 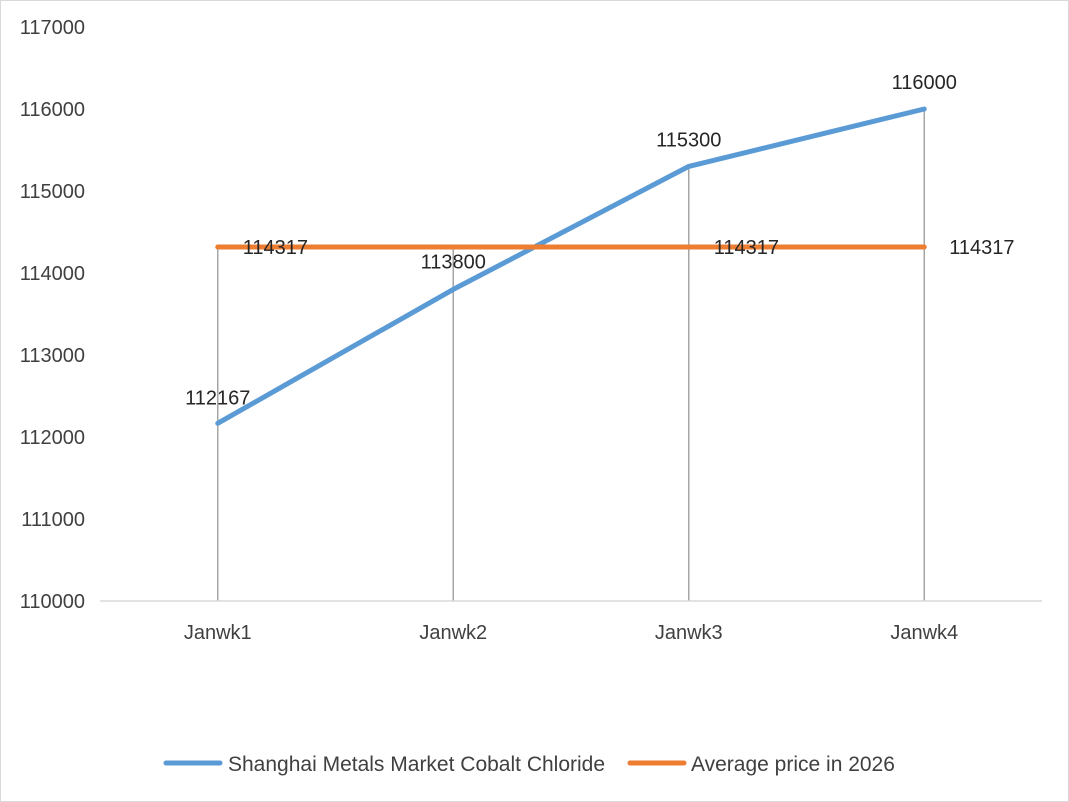 I want to click on y-tick-label: 114000, so click(x=52, y=274).